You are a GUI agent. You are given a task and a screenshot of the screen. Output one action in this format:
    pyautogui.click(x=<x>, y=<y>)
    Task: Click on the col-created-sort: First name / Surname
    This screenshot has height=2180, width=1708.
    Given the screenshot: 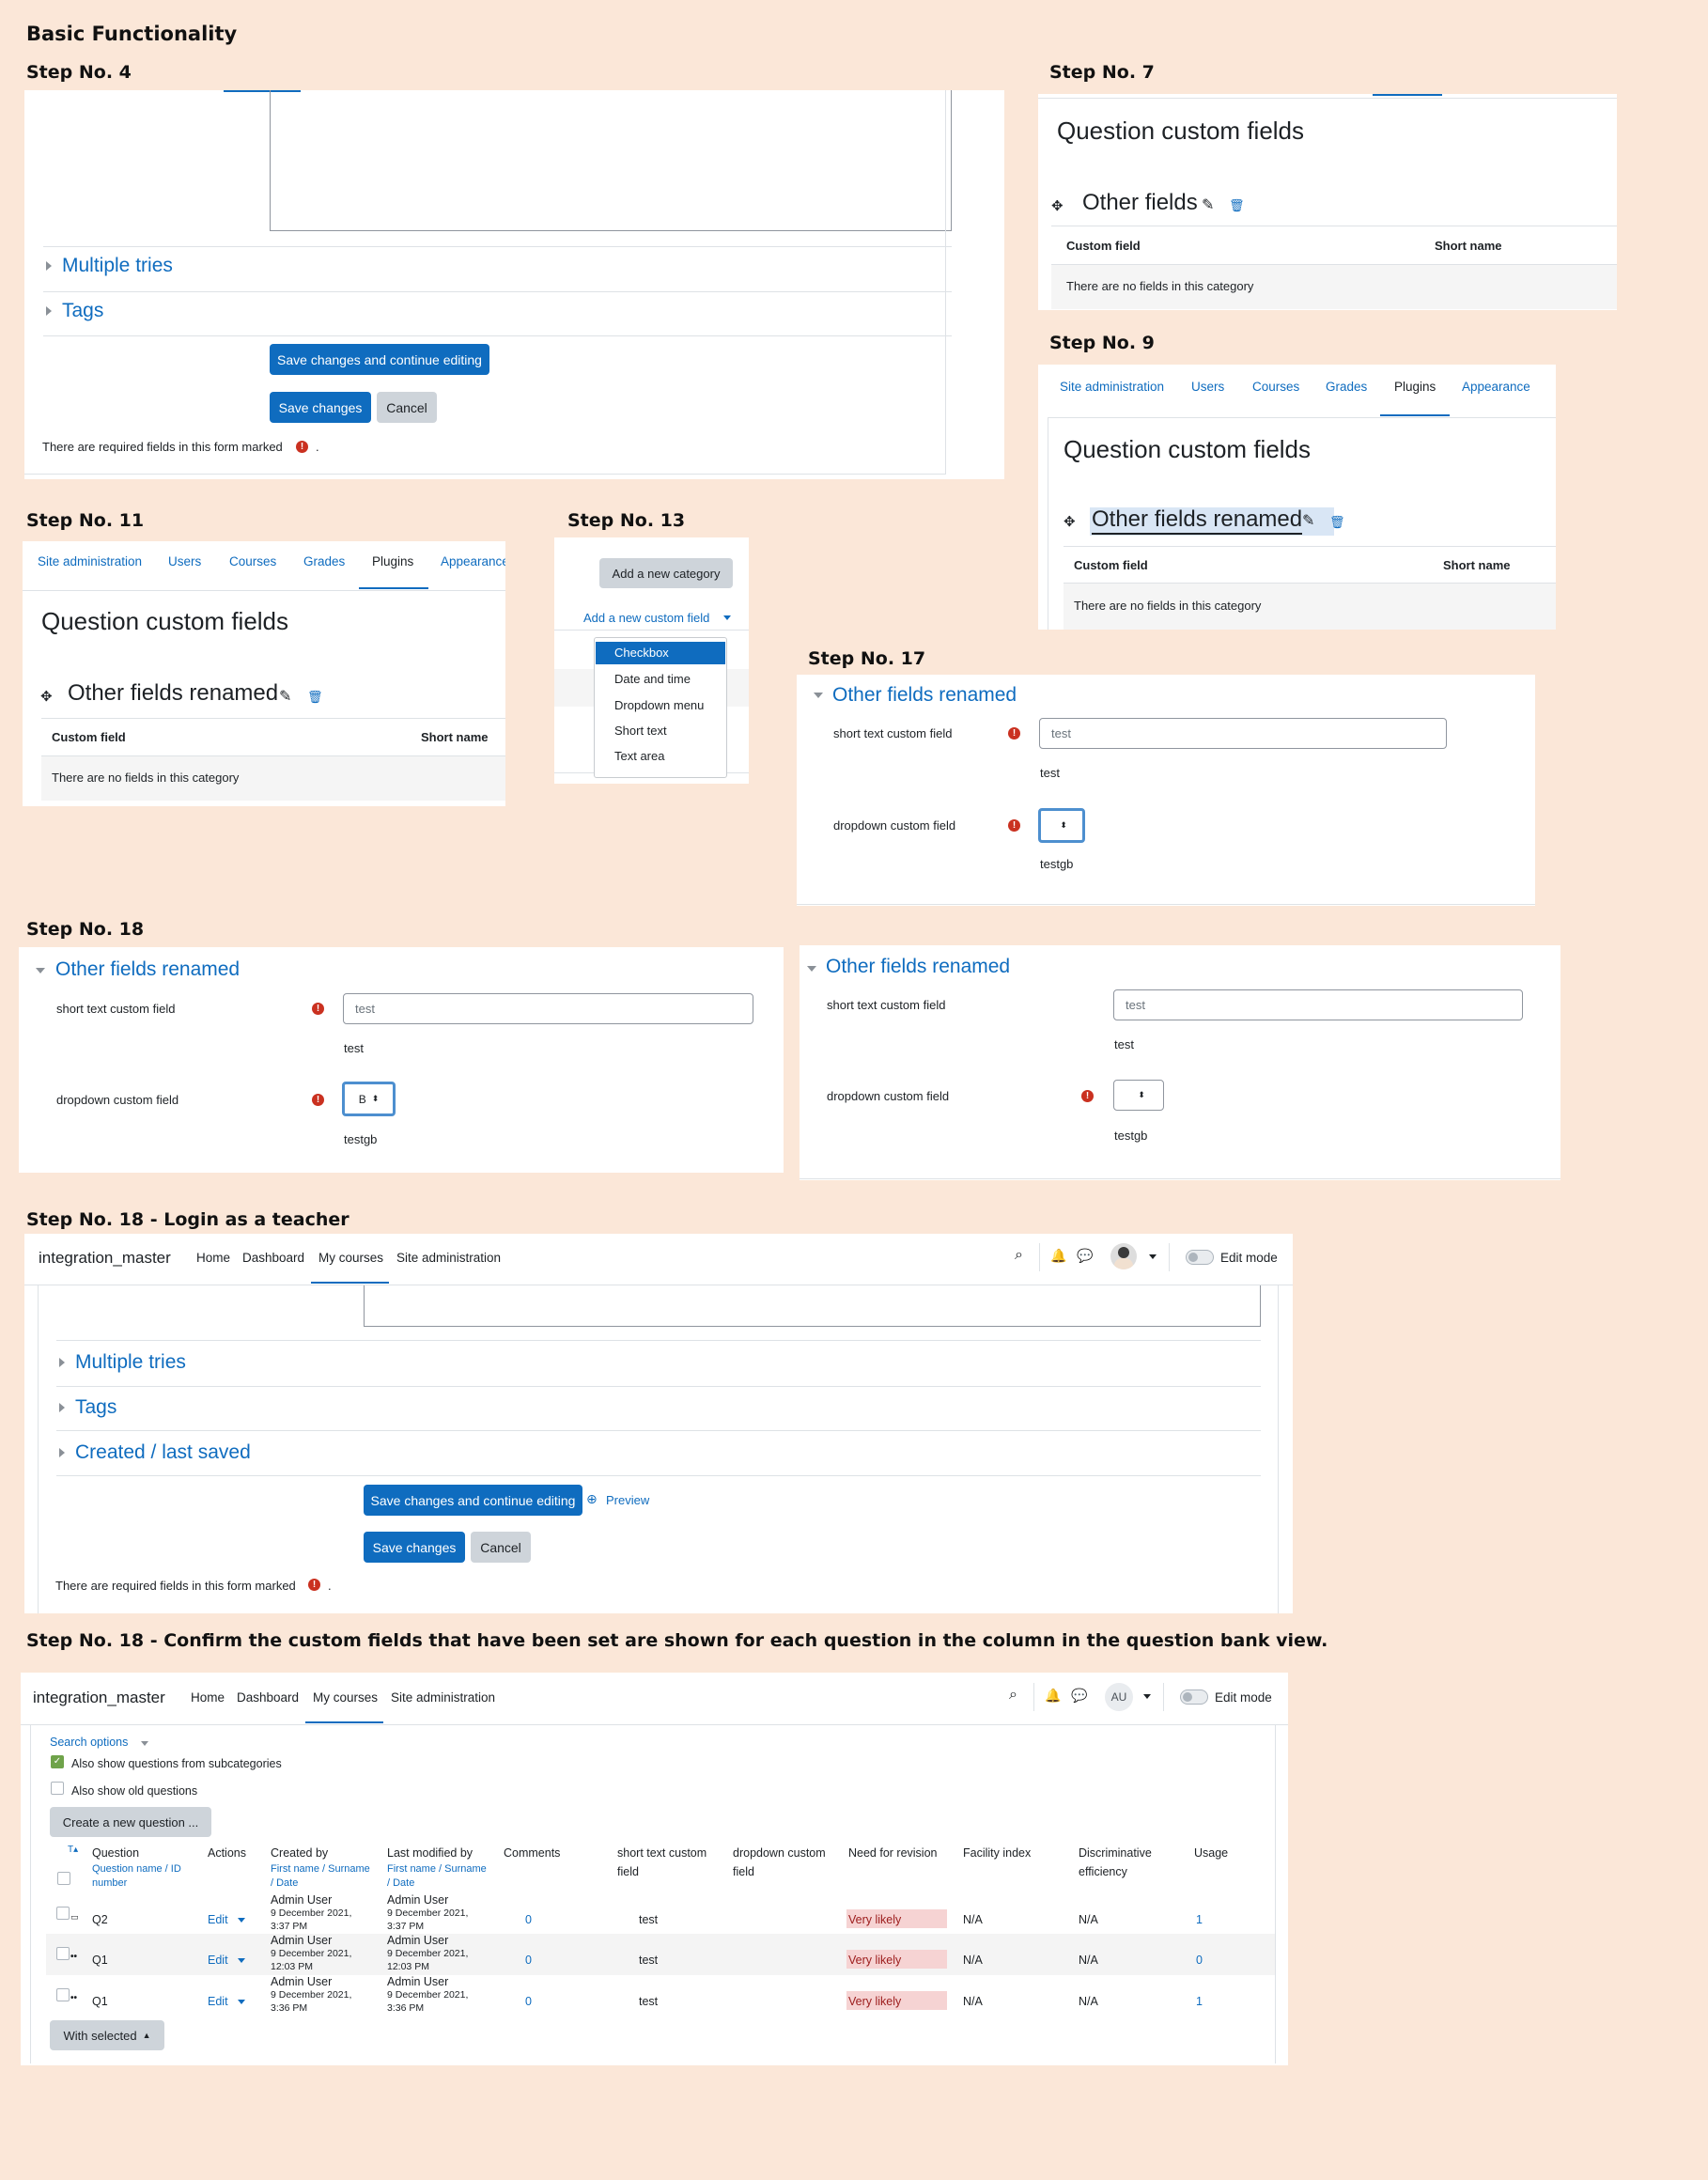 What is the action you would take?
    pyautogui.click(x=320, y=1869)
    